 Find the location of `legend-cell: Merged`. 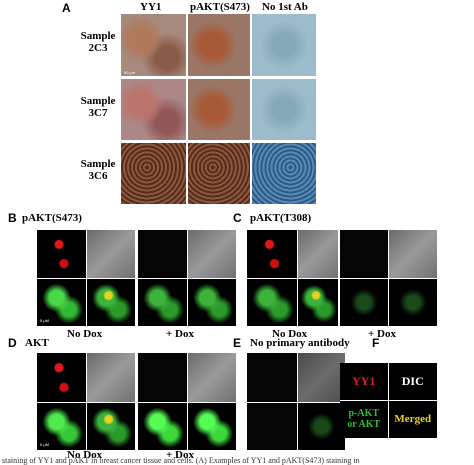

legend-cell: Merged is located at coordinates (413, 419).